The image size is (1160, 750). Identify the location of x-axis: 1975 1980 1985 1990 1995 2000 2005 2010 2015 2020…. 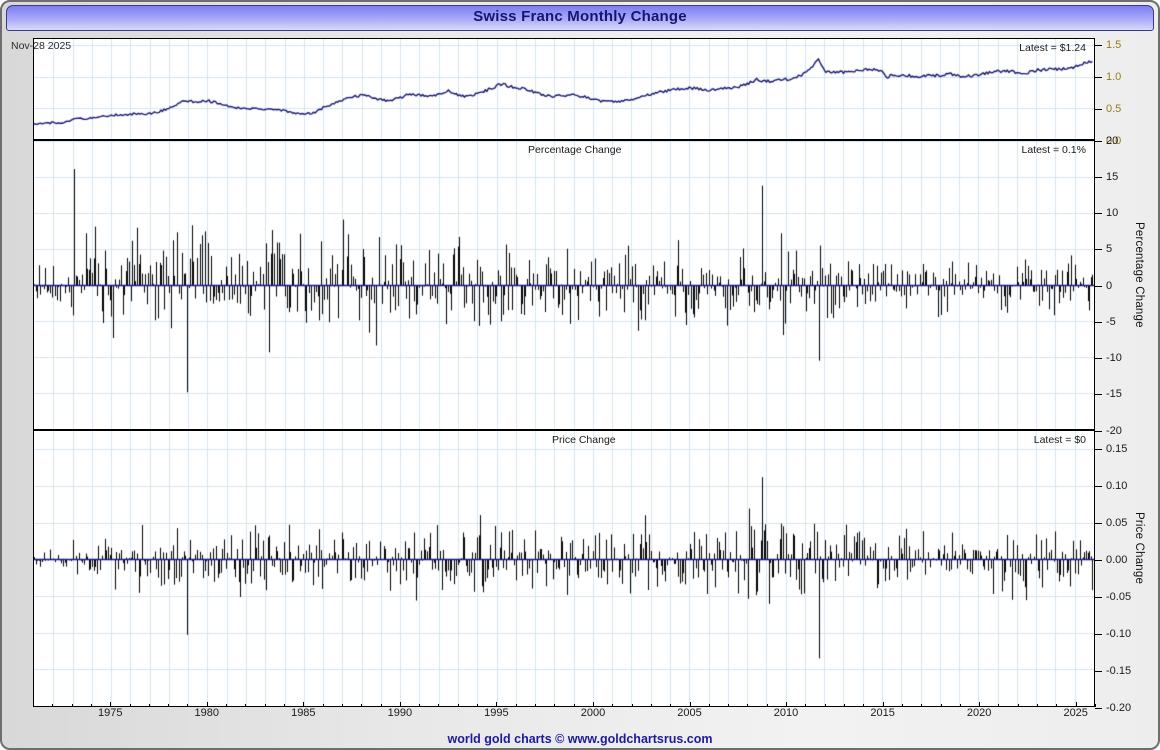
(564, 716).